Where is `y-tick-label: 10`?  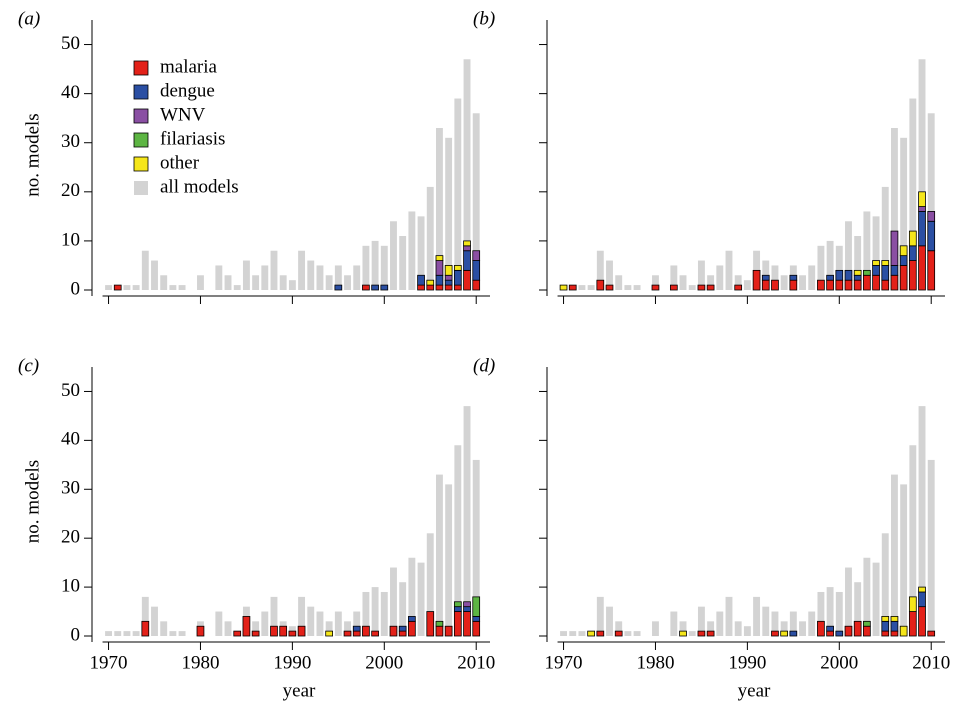 y-tick-label: 10 is located at coordinates (70, 239).